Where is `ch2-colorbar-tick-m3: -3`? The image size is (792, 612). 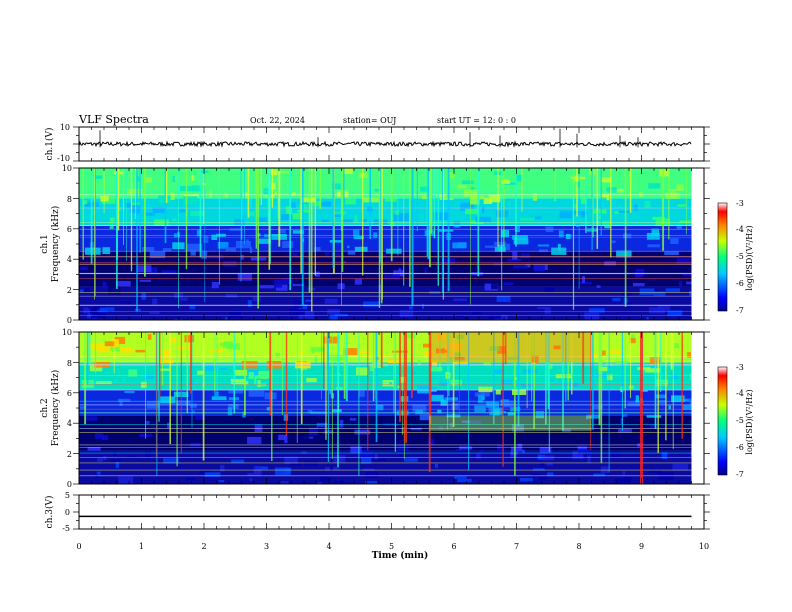 ch2-colorbar-tick-m3: -3 is located at coordinates (740, 367).